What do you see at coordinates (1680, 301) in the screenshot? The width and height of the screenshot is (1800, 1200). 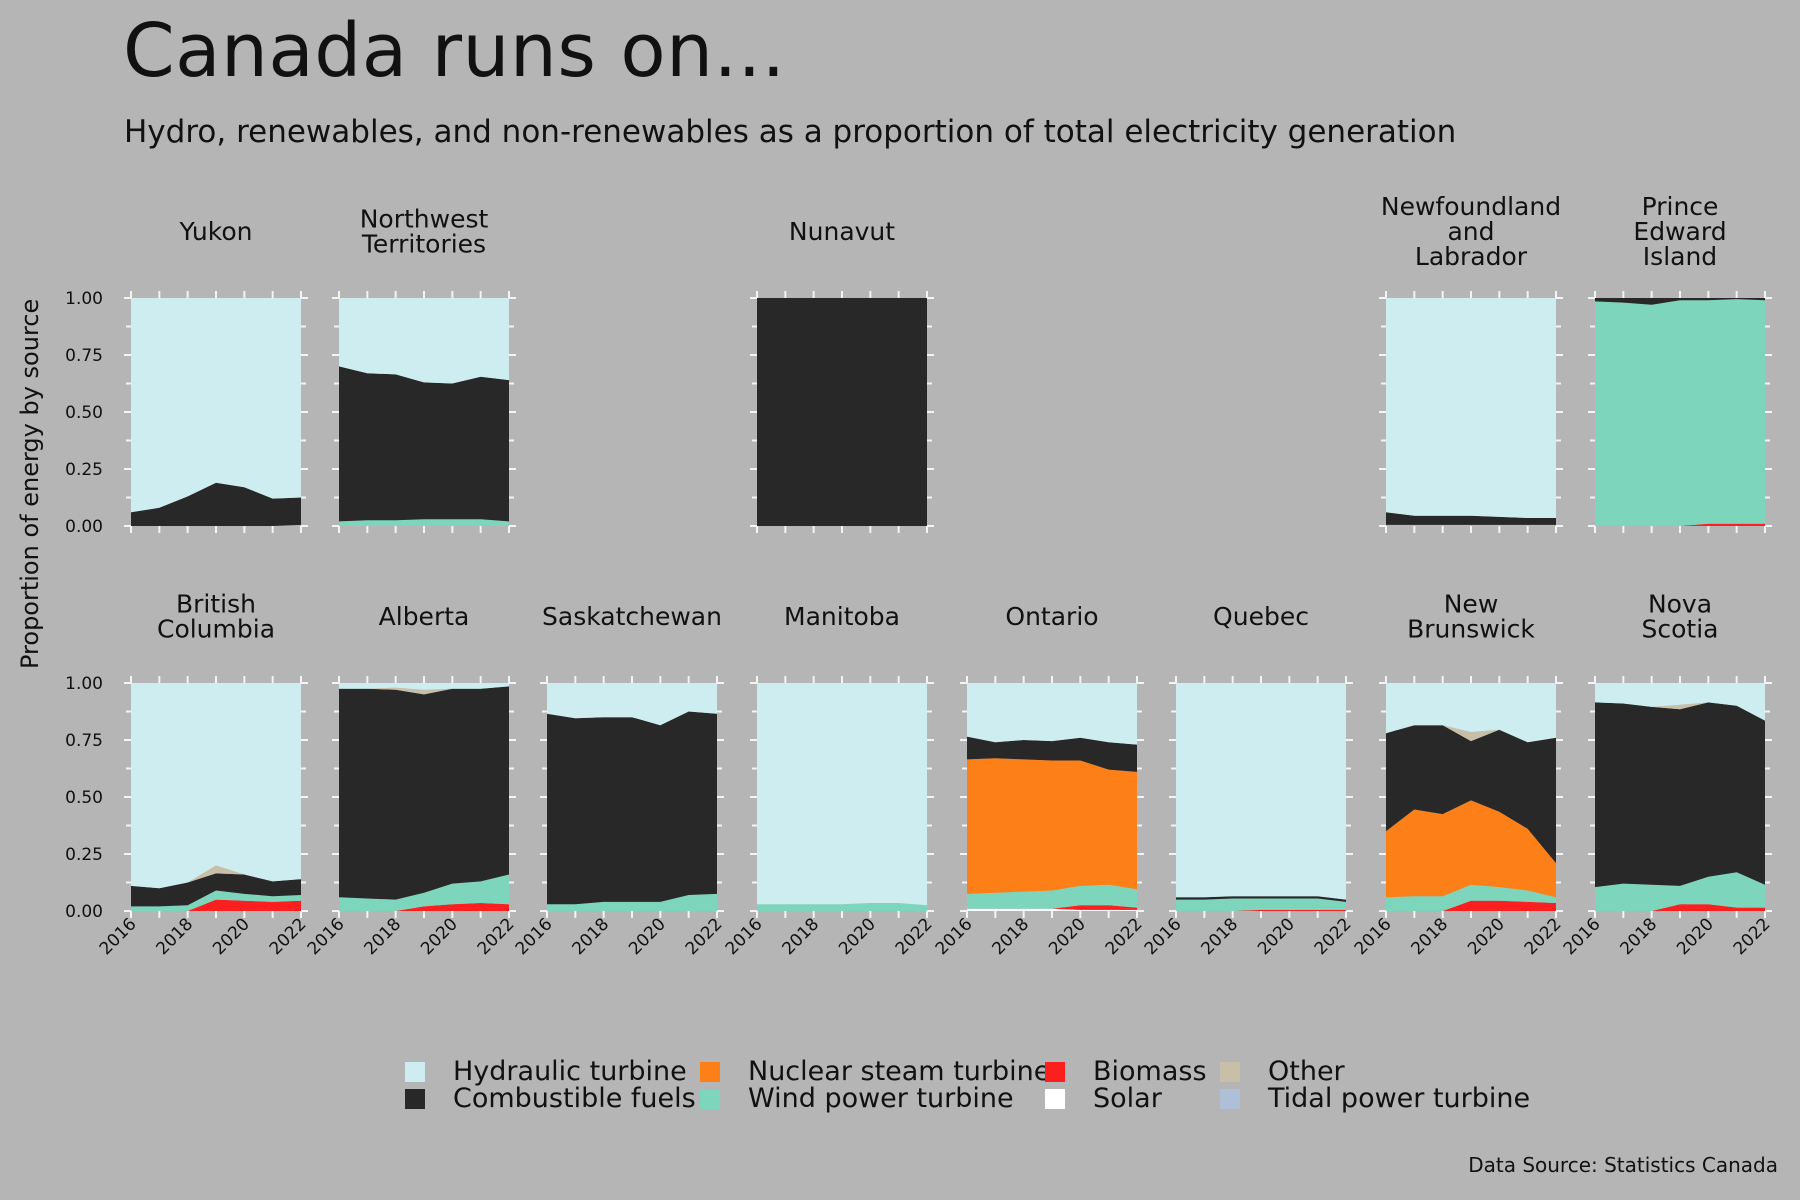 I see `area-combustible-fuels-prince-edward-island` at bounding box center [1680, 301].